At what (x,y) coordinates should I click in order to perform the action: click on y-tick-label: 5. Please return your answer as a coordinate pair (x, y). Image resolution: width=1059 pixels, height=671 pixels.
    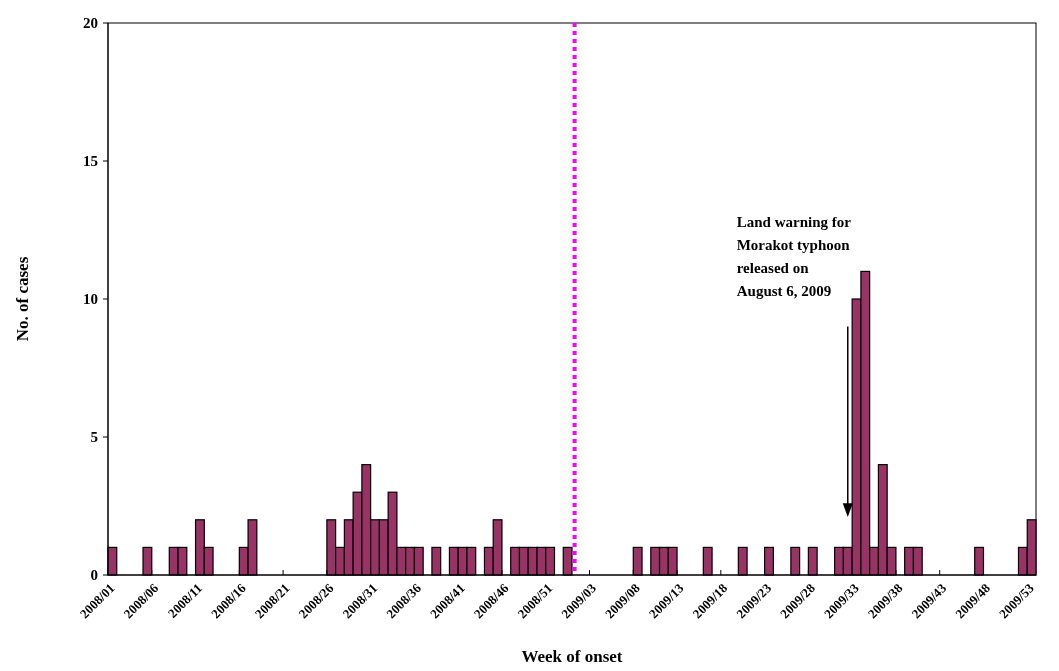
    Looking at the image, I should click on (94, 437).